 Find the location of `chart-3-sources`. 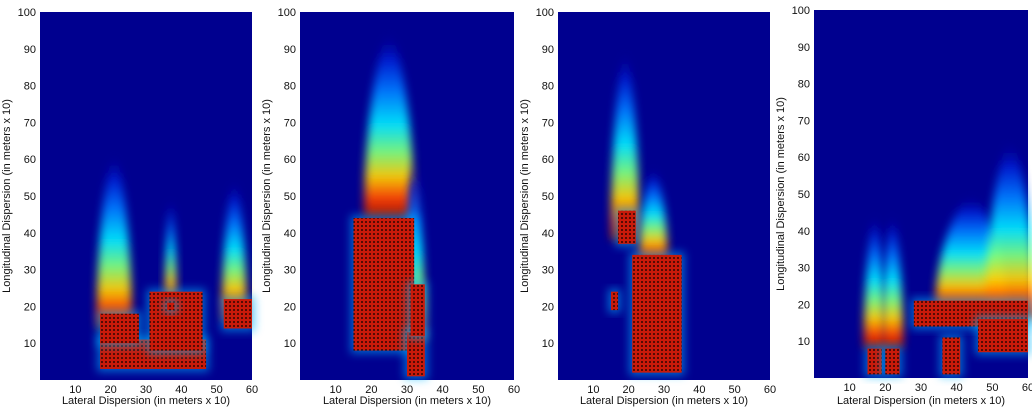

chart-3-sources is located at coordinates (646, 291).